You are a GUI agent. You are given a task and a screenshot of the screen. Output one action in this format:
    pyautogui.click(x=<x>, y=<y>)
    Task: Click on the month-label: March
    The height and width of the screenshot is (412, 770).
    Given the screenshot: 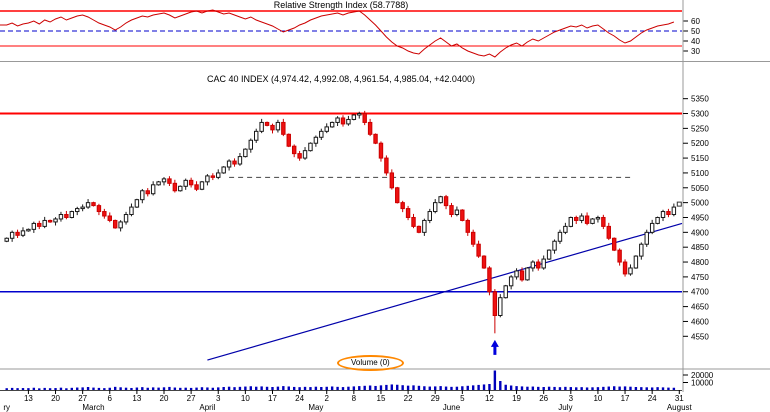 What is the action you would take?
    pyautogui.click(x=93, y=407)
    